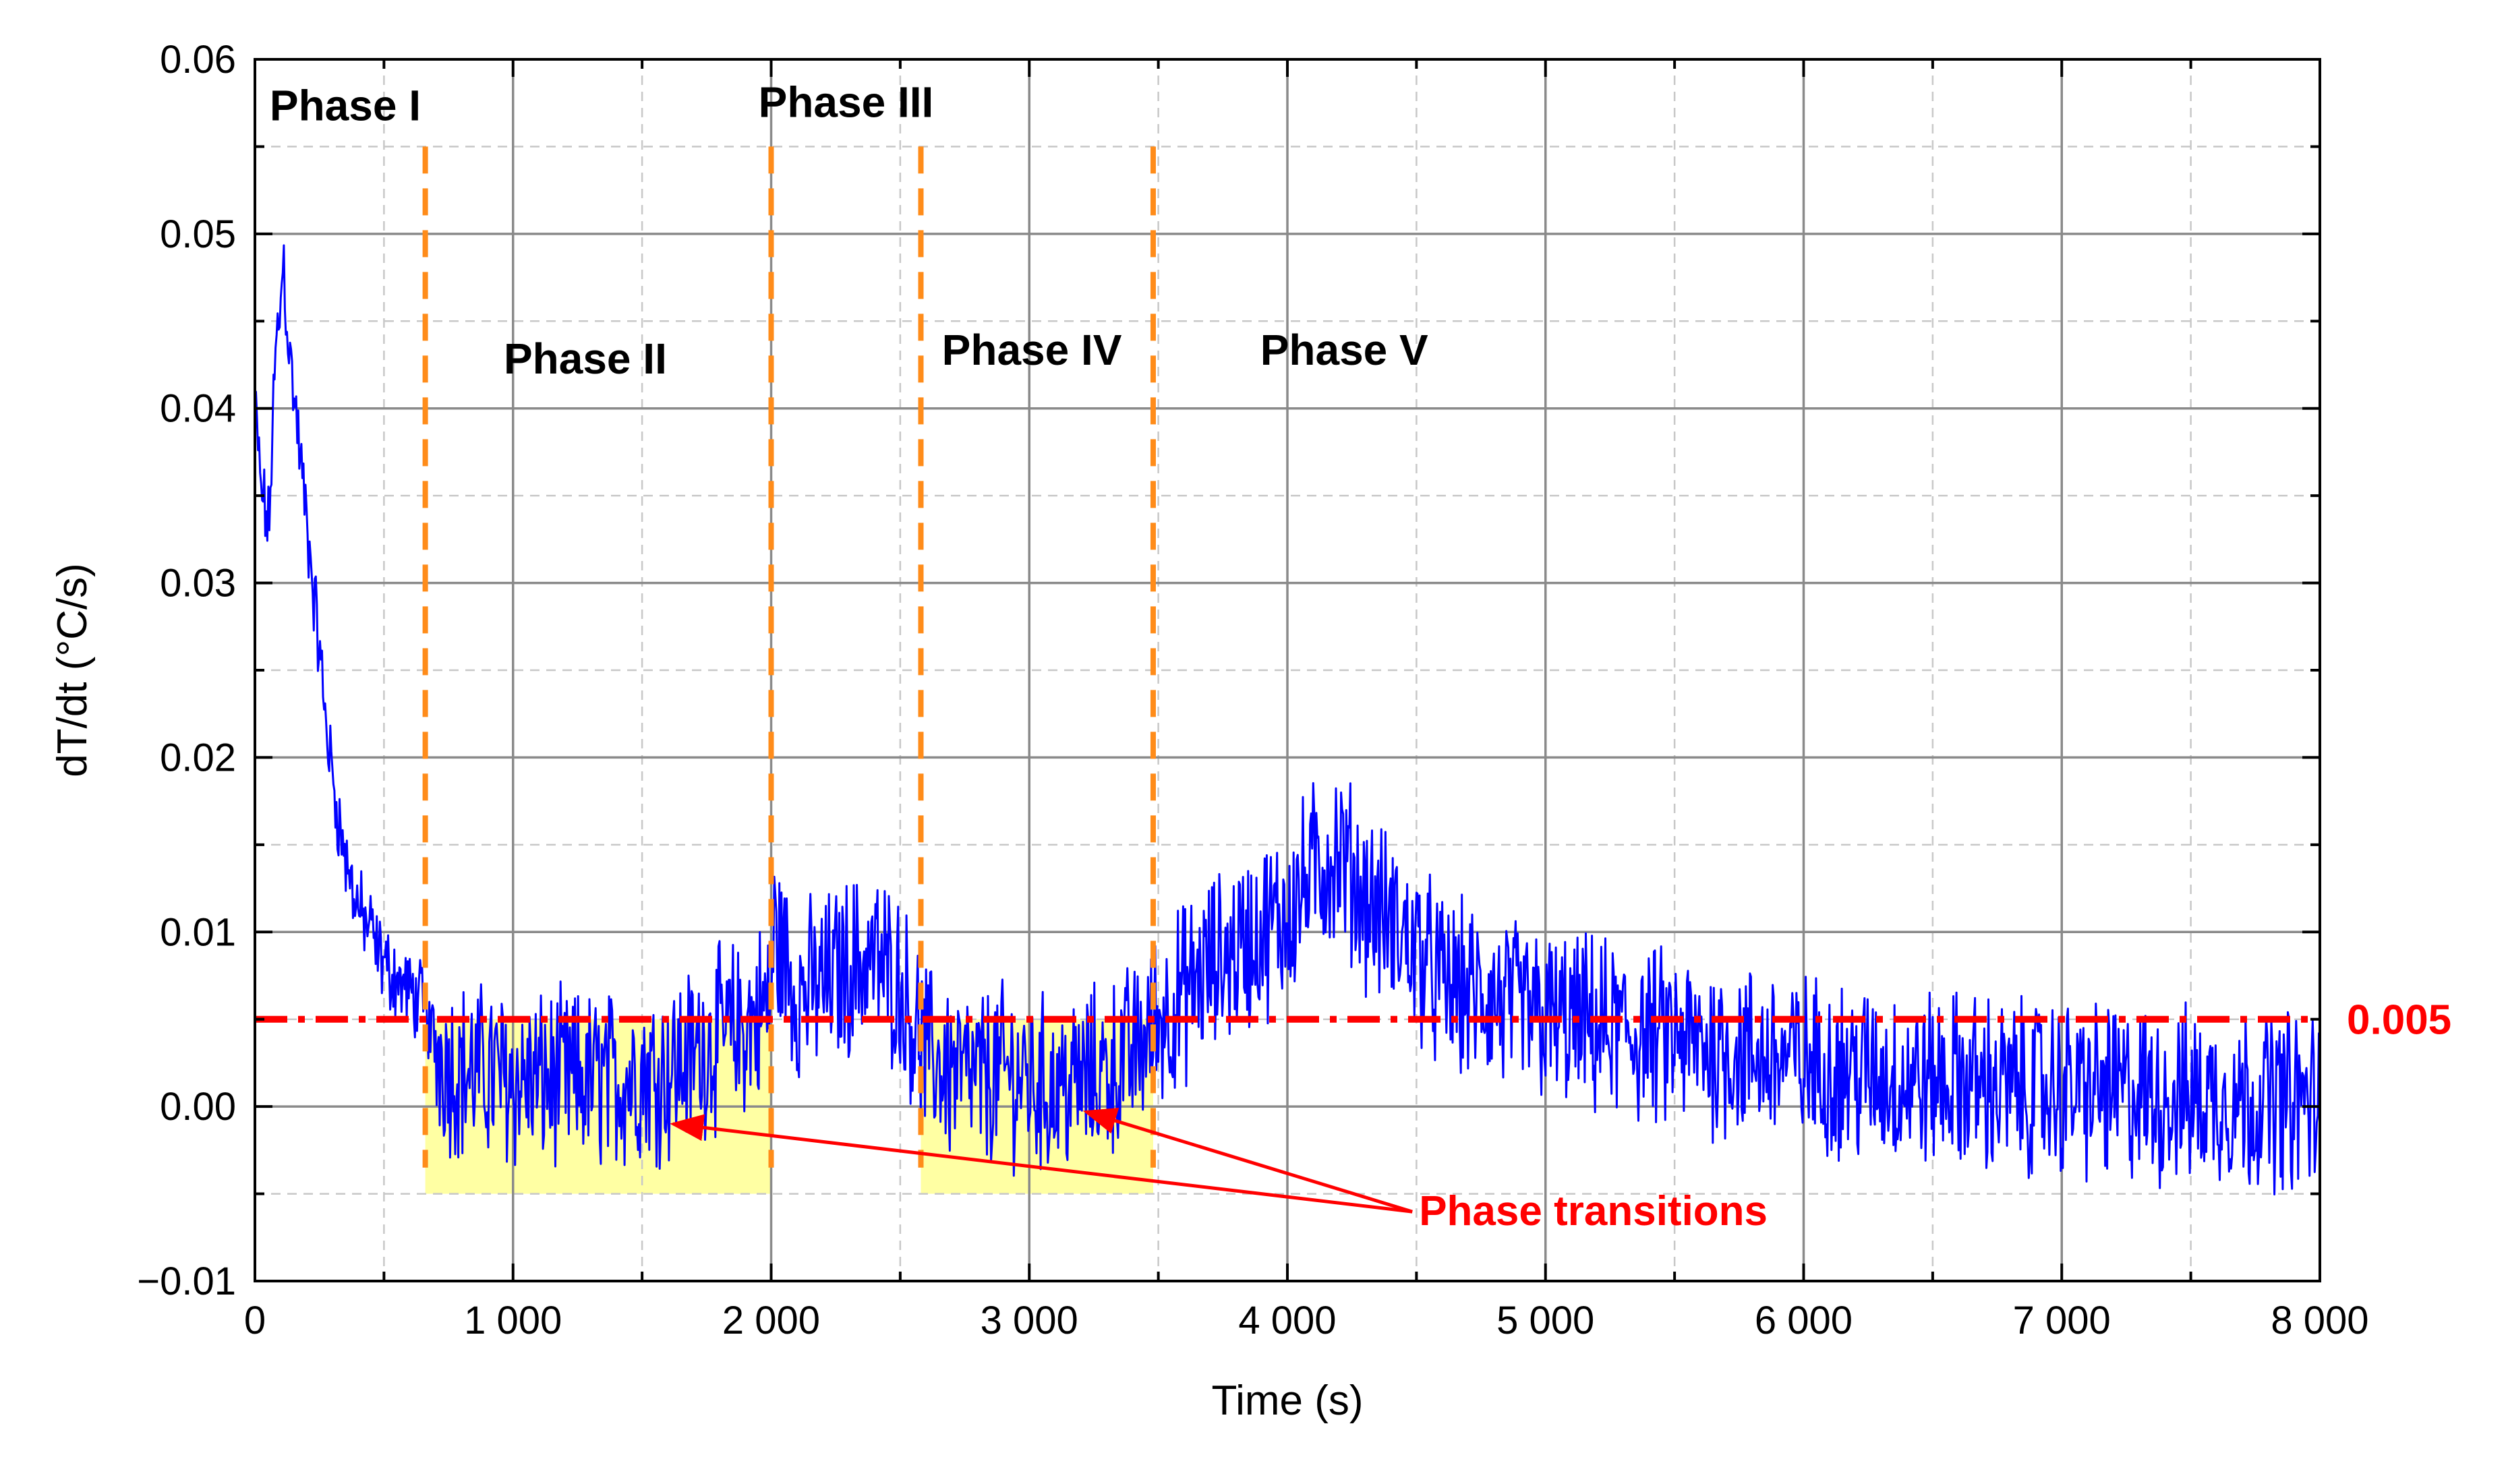 Image resolution: width=2506 pixels, height=1484 pixels. Describe the element at coordinates (186, 1281) in the screenshot. I see `y-tick-label: −0.01` at that location.